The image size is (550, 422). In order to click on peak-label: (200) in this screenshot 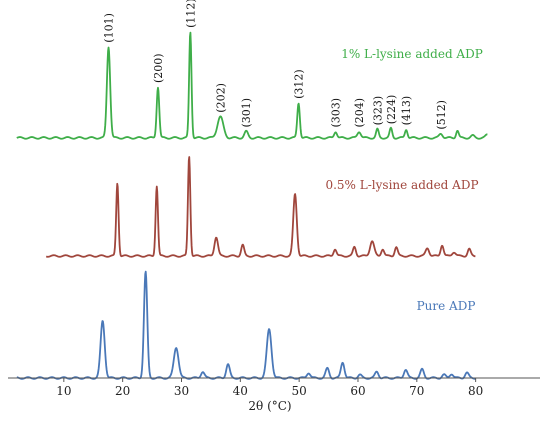, I will do `click(158, 68)`.